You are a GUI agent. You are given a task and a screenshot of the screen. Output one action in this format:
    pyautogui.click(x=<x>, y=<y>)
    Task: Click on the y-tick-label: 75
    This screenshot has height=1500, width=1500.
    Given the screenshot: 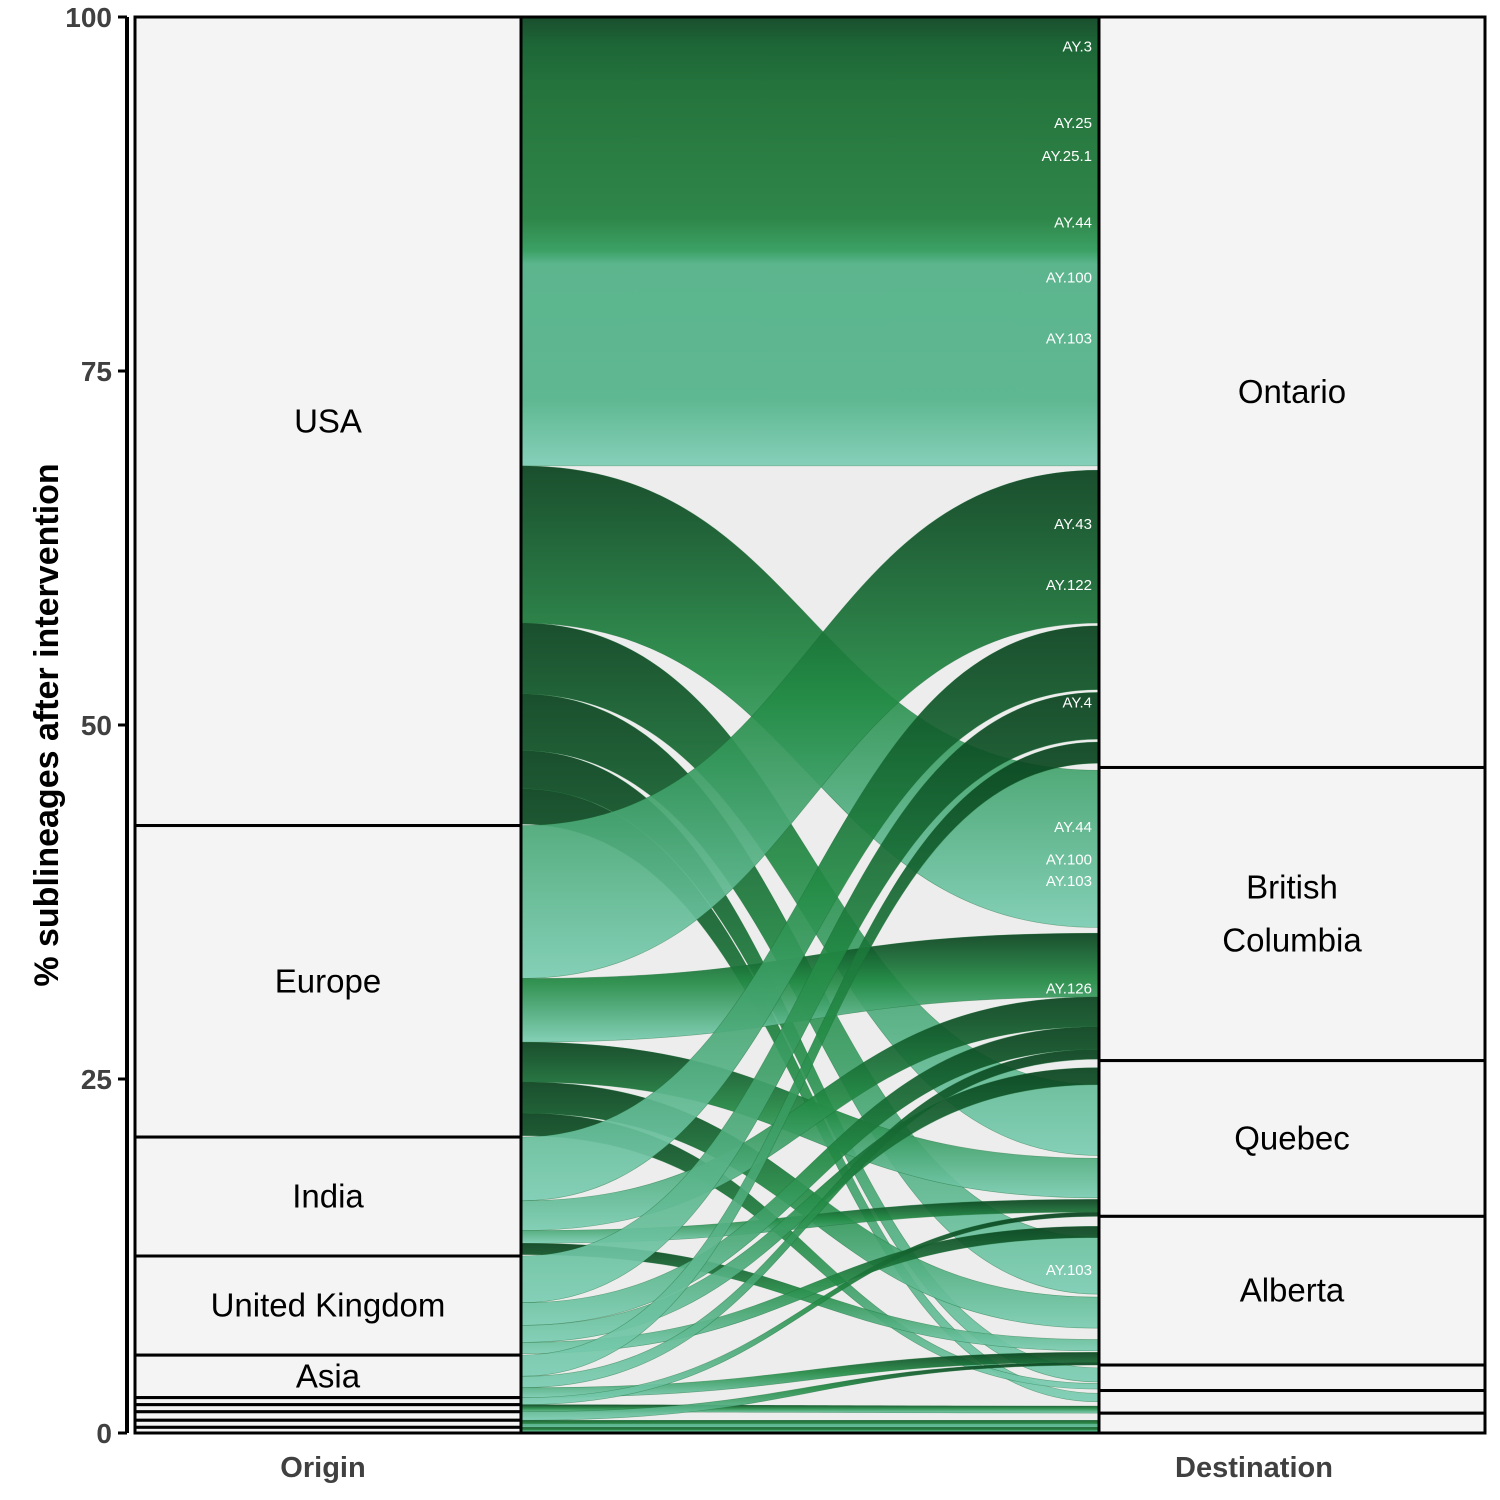 What is the action you would take?
    pyautogui.click(x=96, y=371)
    